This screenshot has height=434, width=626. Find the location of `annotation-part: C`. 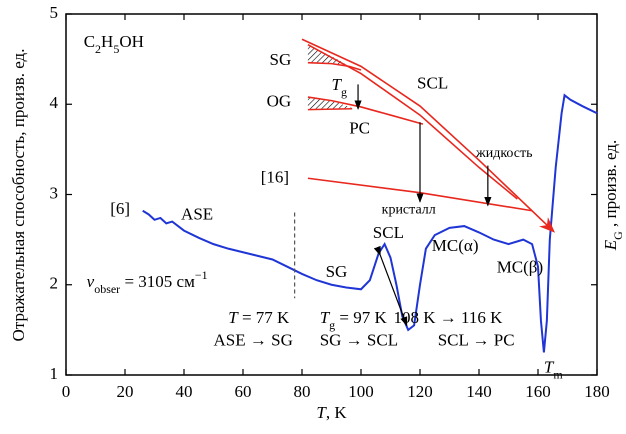

annotation-part: C is located at coordinates (89, 41).